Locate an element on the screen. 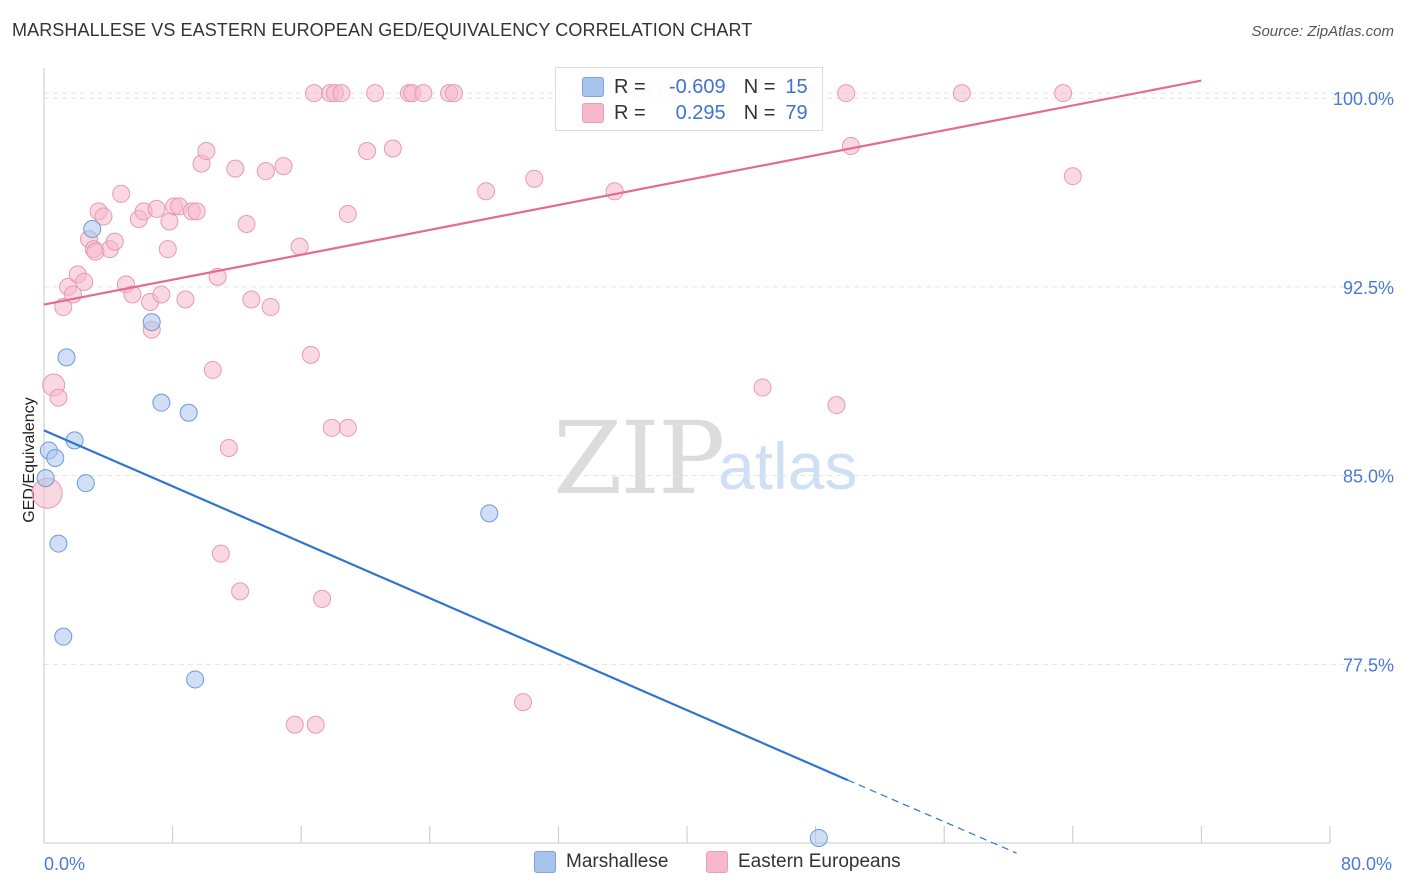  watermark-zip: ZIP is located at coordinates (639, 458).